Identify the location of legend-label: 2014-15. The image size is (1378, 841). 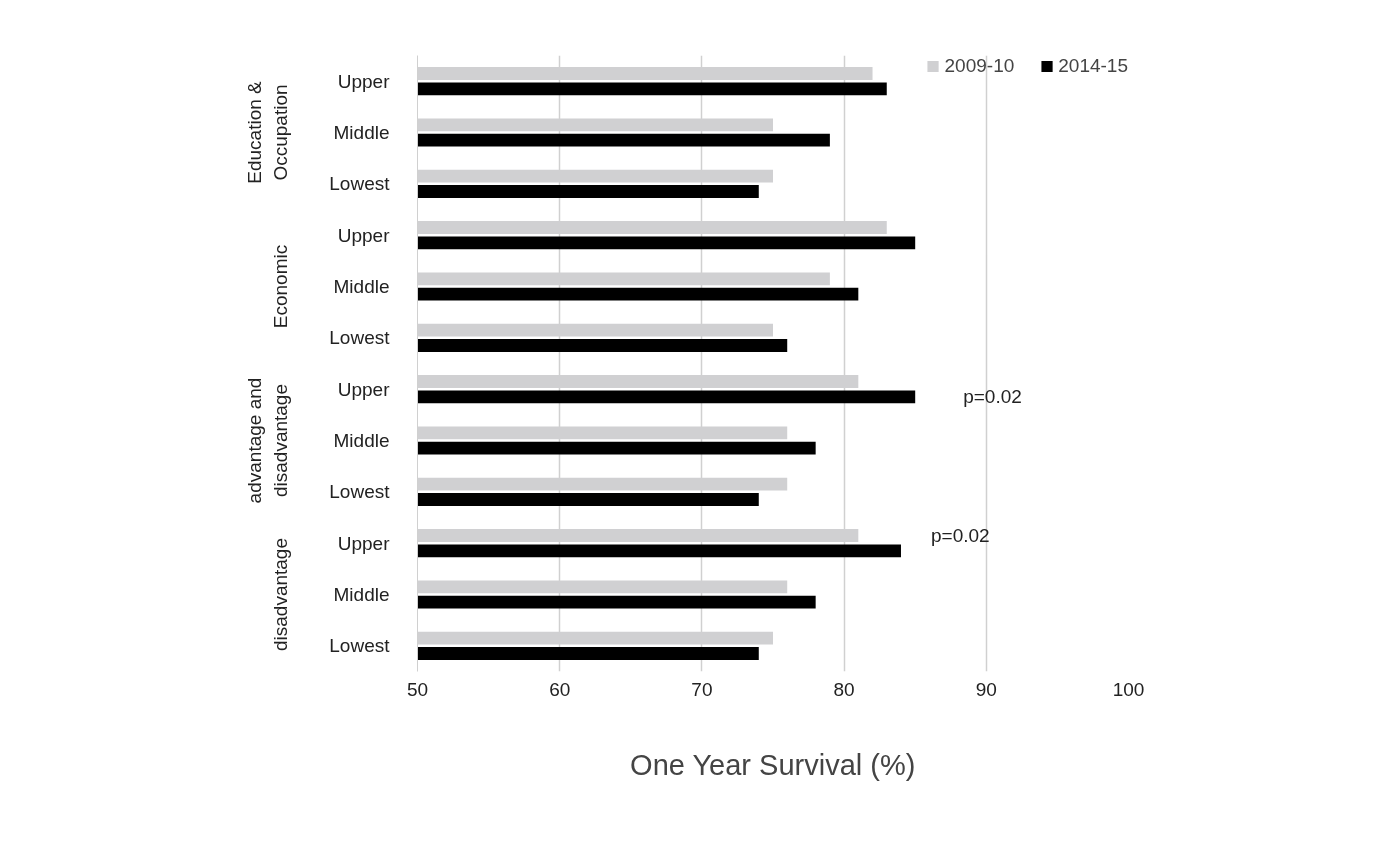
(1093, 66).